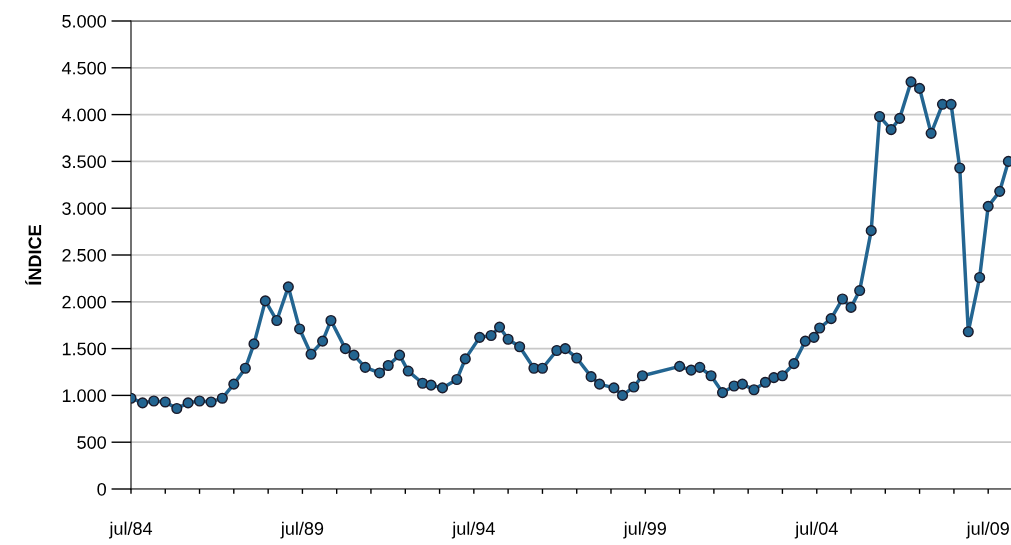 The image size is (1011, 545). What do you see at coordinates (84, 255) in the screenshot?
I see `y-tick-label: 2.500` at bounding box center [84, 255].